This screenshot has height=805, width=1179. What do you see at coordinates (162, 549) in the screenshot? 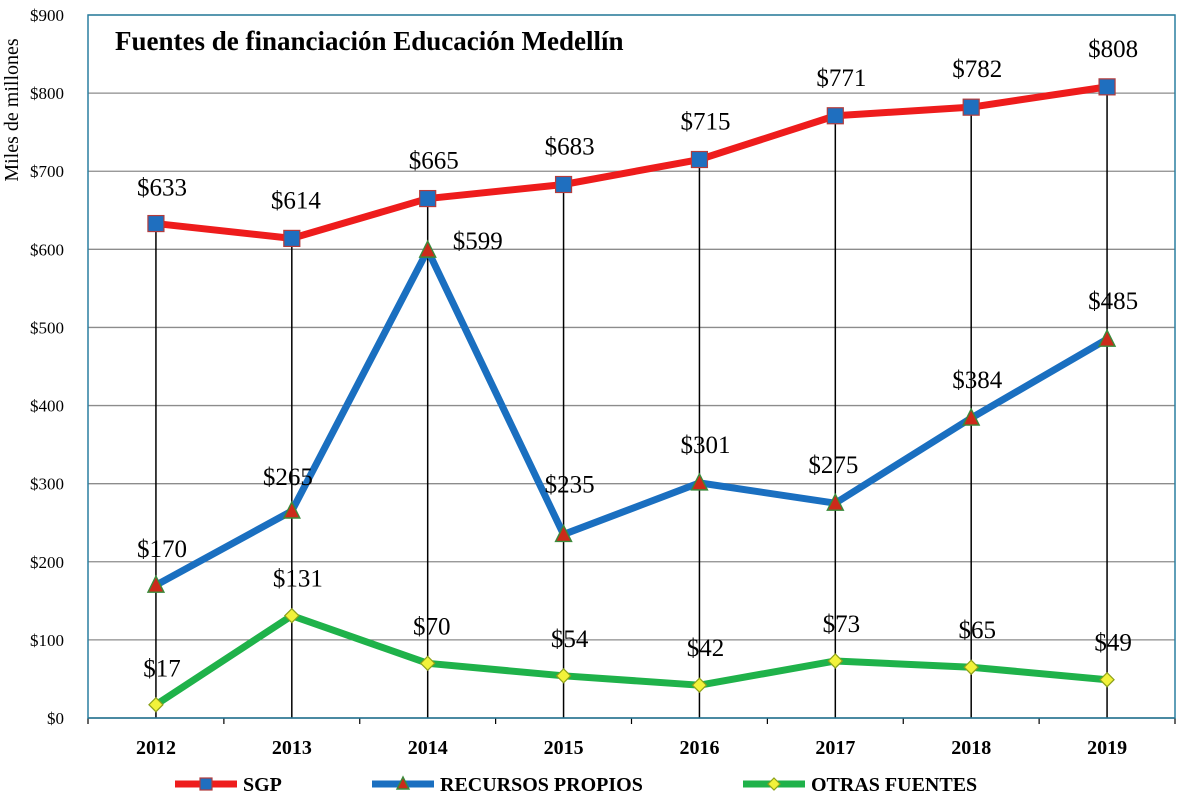
I see `data-label: $170` at bounding box center [162, 549].